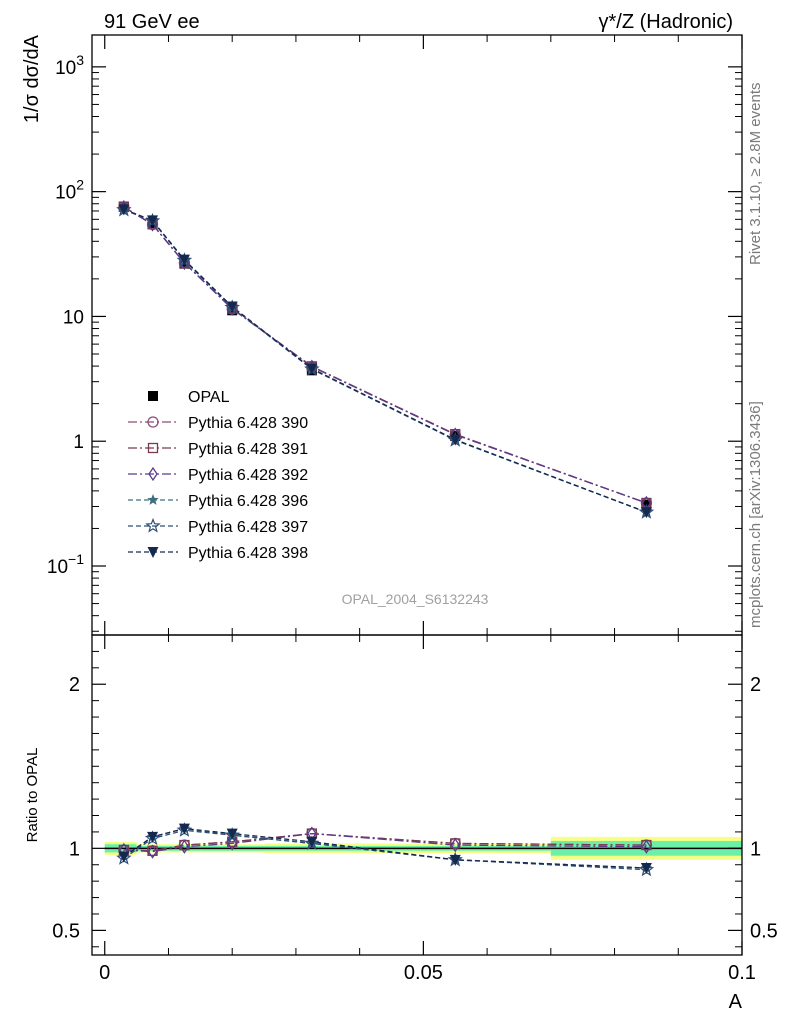 This screenshot has height=1024, width=786. What do you see at coordinates (104, 973) in the screenshot?
I see `x-tick-label: 0` at bounding box center [104, 973].